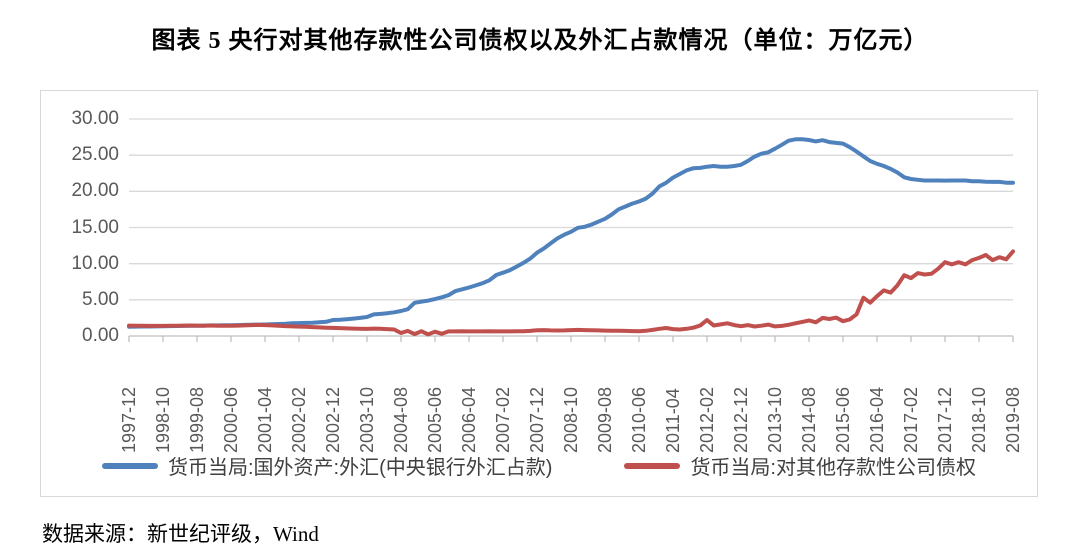 The width and height of the screenshot is (1080, 558). What do you see at coordinates (911, 419) in the screenshot?
I see `x-axis-tick-label: 2017-02` at bounding box center [911, 419].